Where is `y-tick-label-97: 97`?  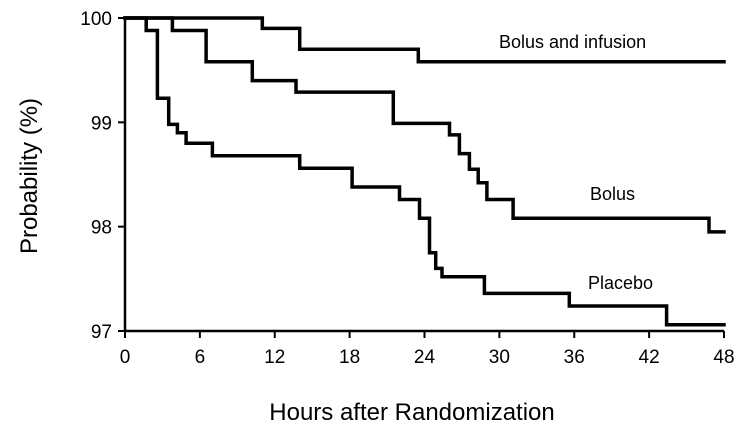 y-tick-label-97: 97 is located at coordinates (101, 332).